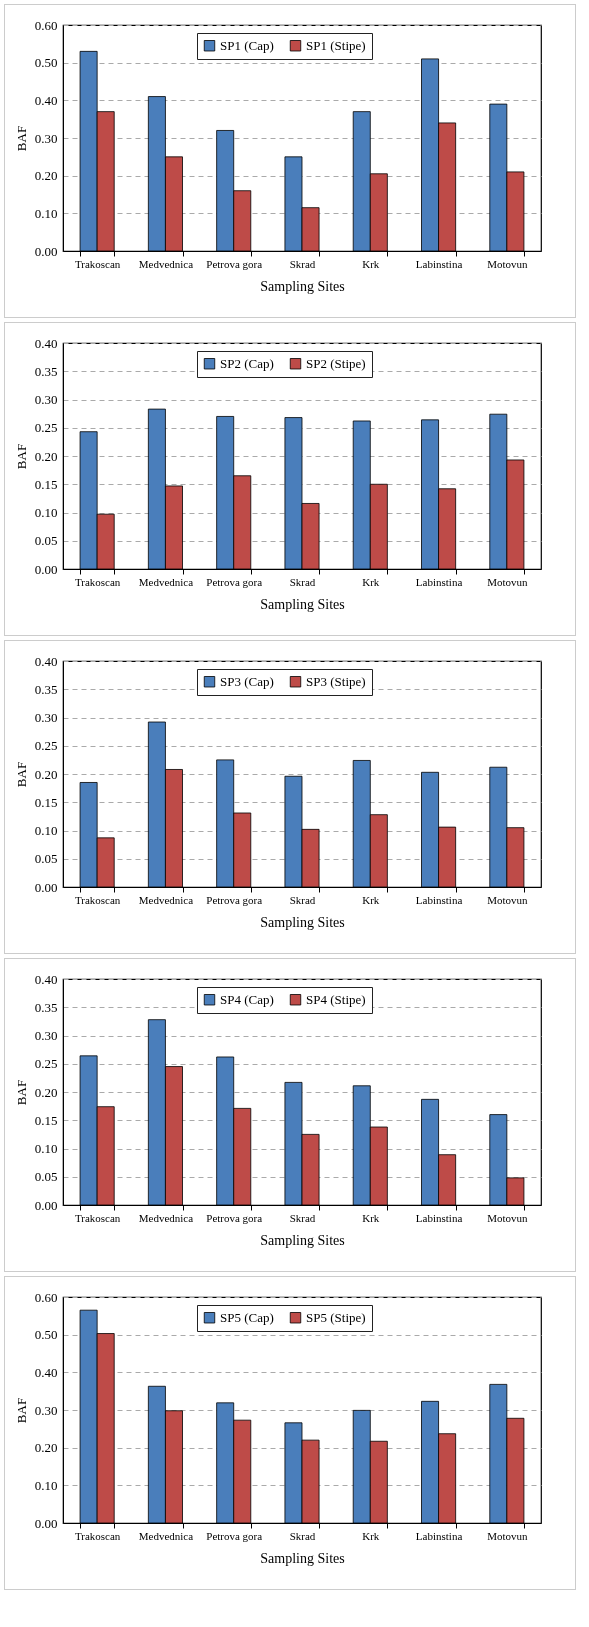 The image size is (589, 1627). What do you see at coordinates (336, 45) in the screenshot?
I see `legend-label: SP1 (Stipe)` at bounding box center [336, 45].